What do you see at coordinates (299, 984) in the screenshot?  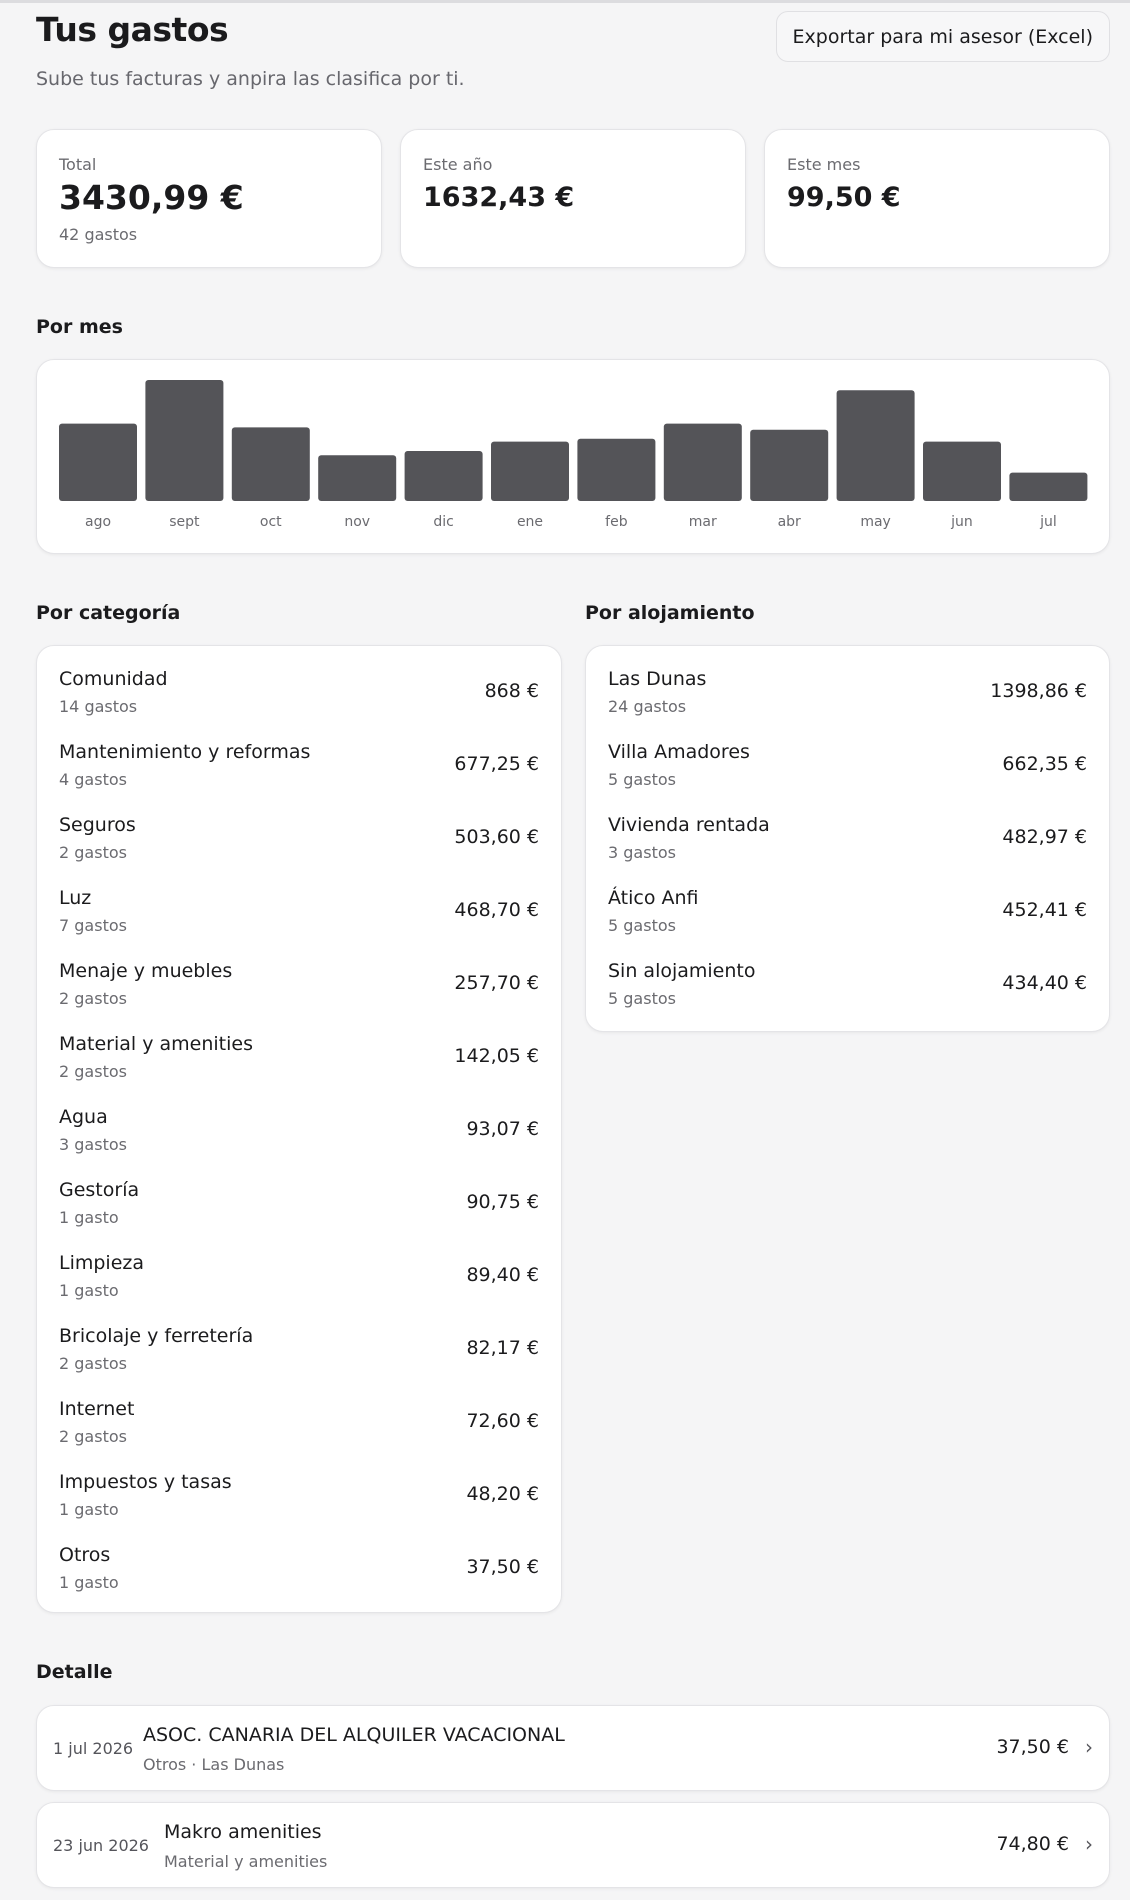 I see `category-row: Menaje y muebles 2 gastos 257,70 €` at bounding box center [299, 984].